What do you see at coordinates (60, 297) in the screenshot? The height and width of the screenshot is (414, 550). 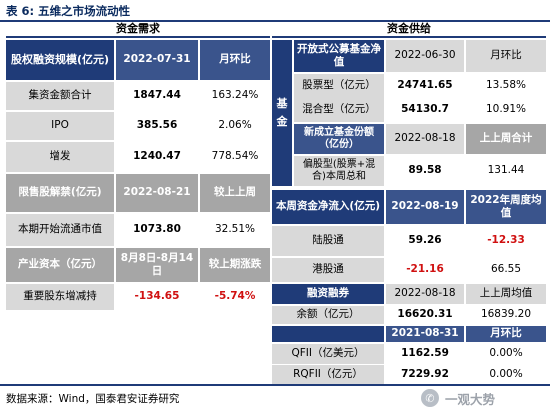 I see `major-holder-label: 重要股东增减持` at bounding box center [60, 297].